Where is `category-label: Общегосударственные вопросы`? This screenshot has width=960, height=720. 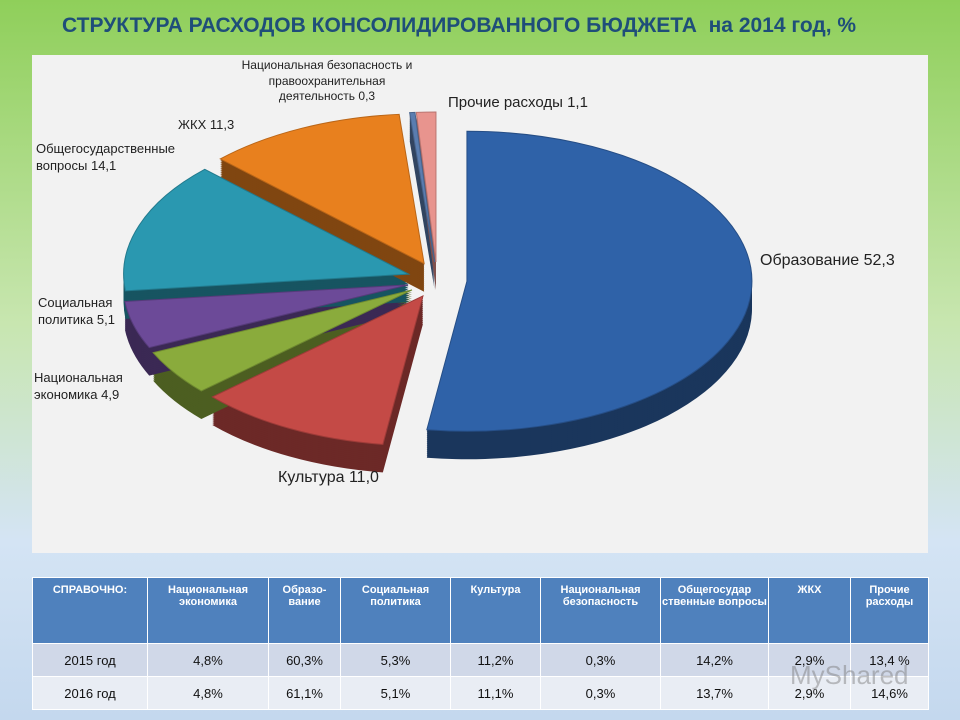
category-label: Общегосударственные вопросы is located at coordinates (106, 157).